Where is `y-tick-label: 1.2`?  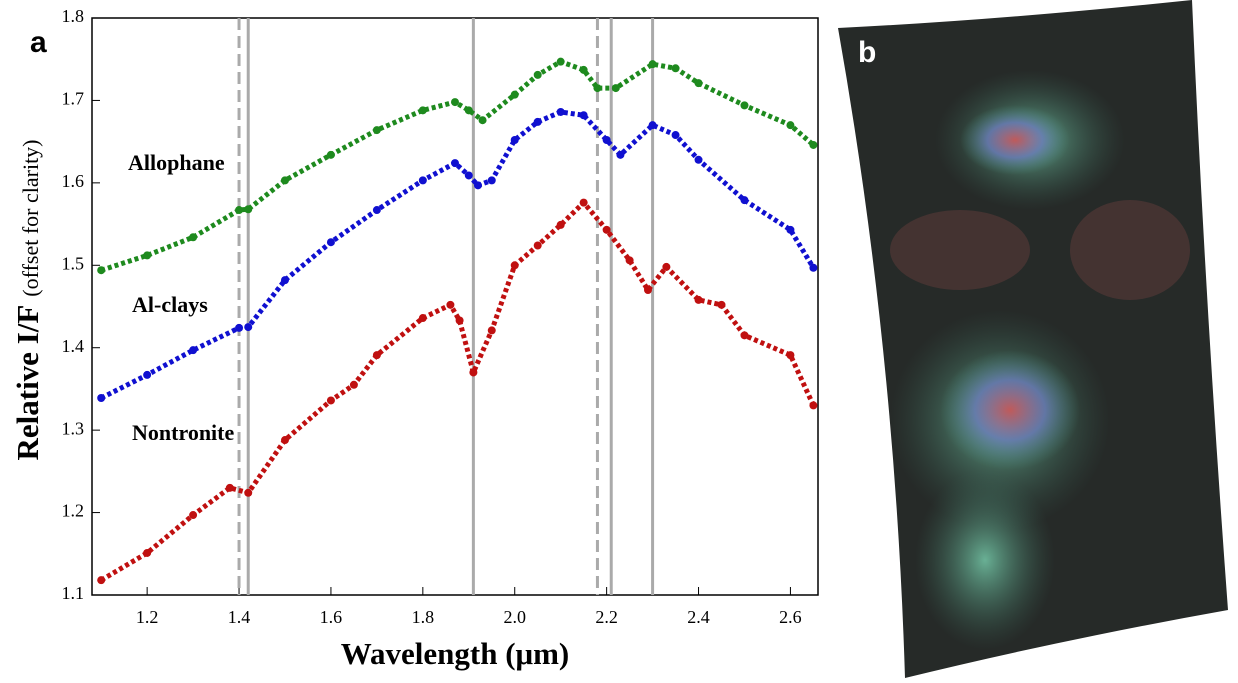 y-tick-label: 1.2 is located at coordinates (73, 511).